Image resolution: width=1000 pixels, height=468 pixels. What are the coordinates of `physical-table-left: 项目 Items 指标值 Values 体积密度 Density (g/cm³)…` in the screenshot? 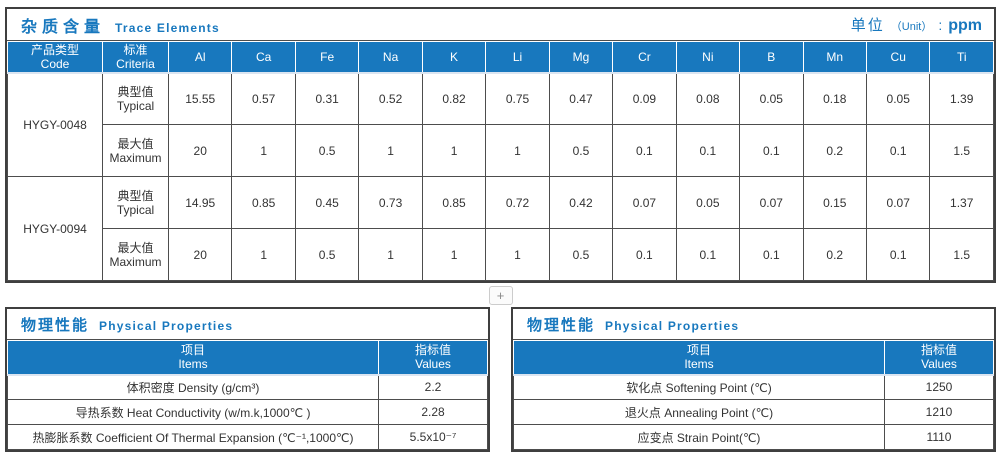 It's located at (247, 395).